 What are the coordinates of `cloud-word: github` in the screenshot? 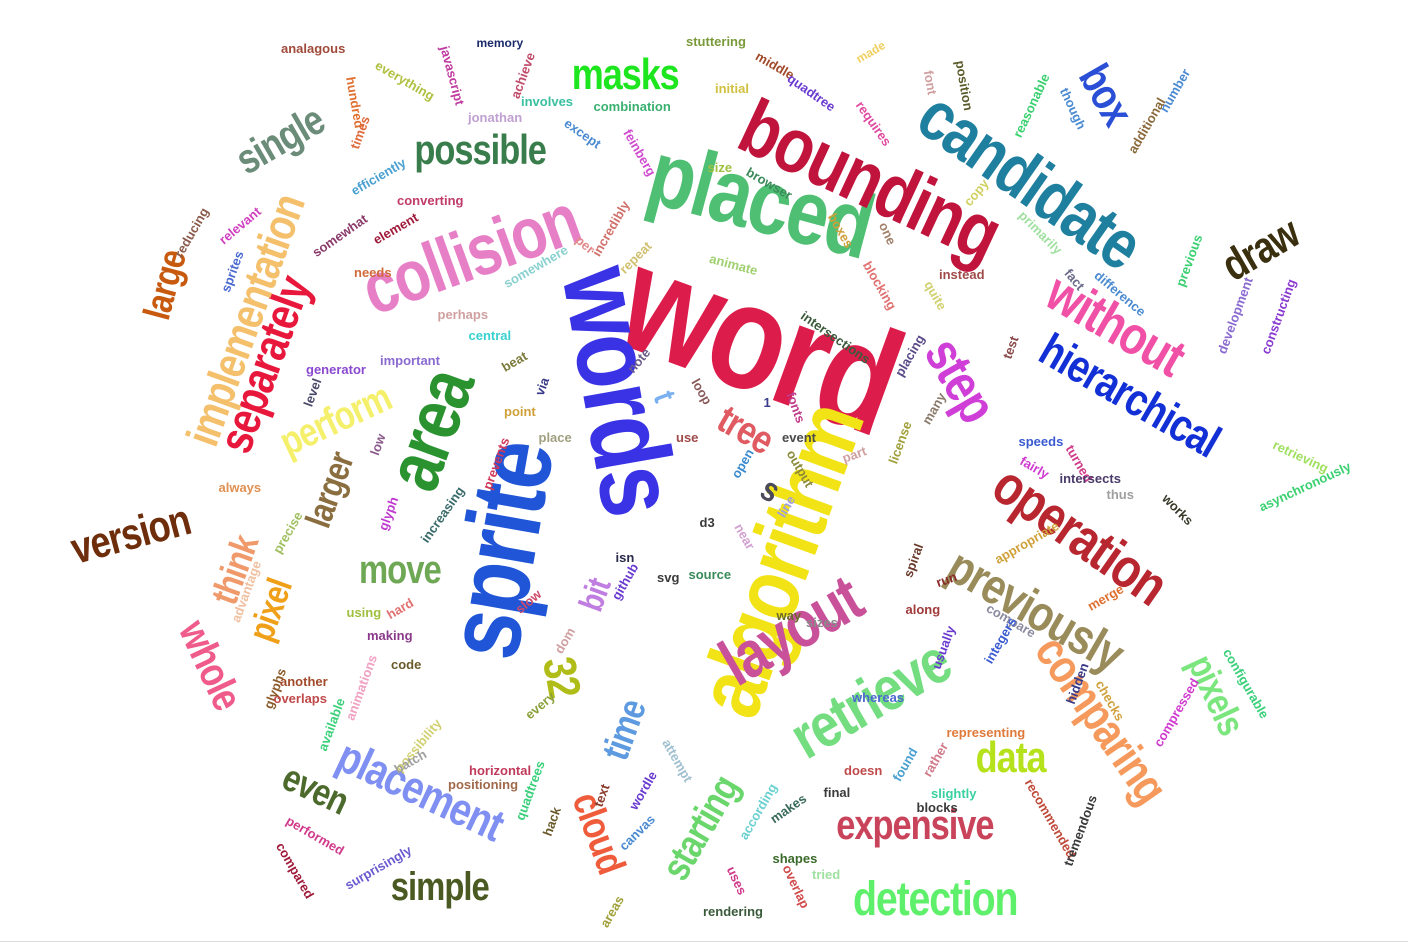 It's located at (625, 581).